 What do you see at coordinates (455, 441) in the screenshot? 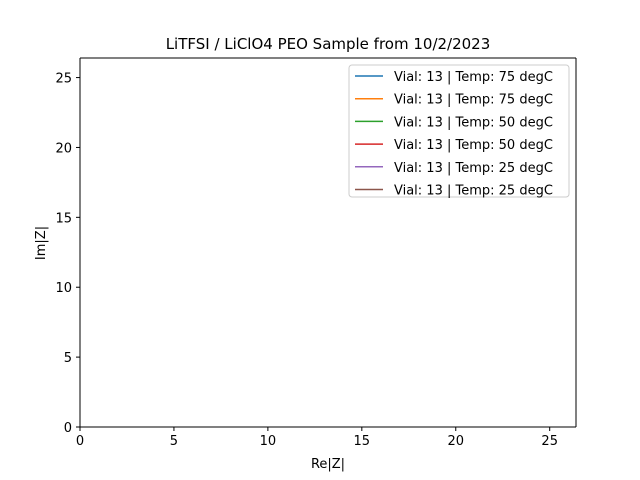
I see `x-tick-label: 20` at bounding box center [455, 441].